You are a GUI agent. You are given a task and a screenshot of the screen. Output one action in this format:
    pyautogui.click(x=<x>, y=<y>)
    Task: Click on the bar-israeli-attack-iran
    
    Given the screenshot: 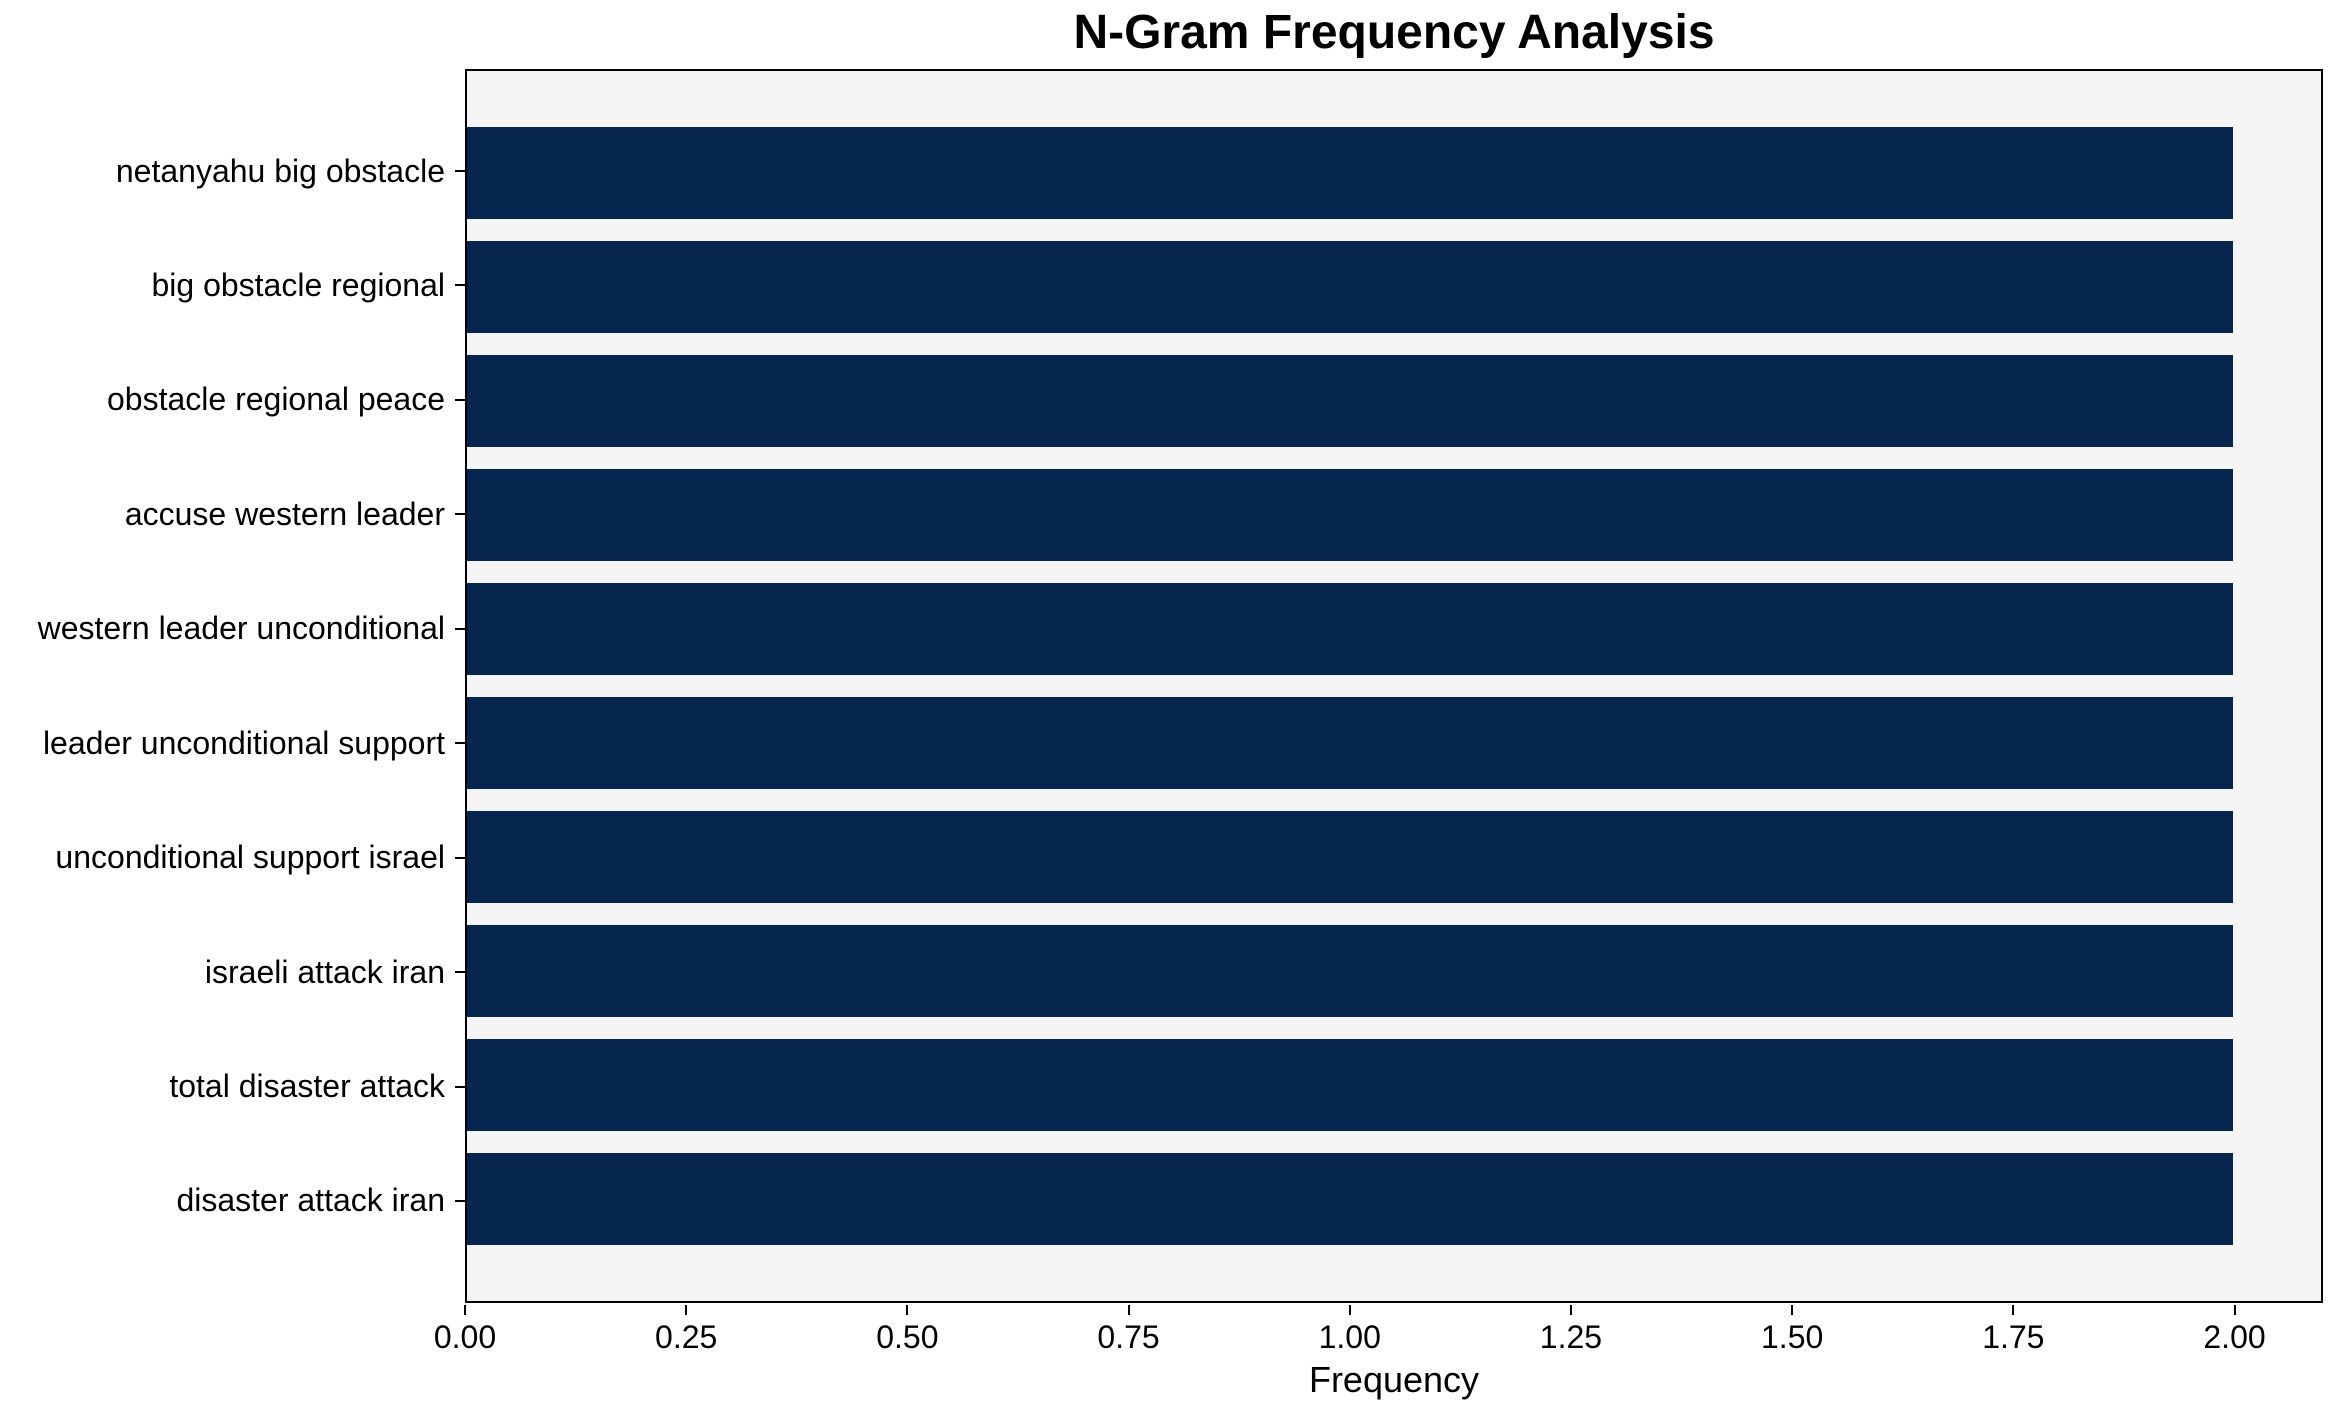 What is the action you would take?
    pyautogui.click(x=1350, y=971)
    